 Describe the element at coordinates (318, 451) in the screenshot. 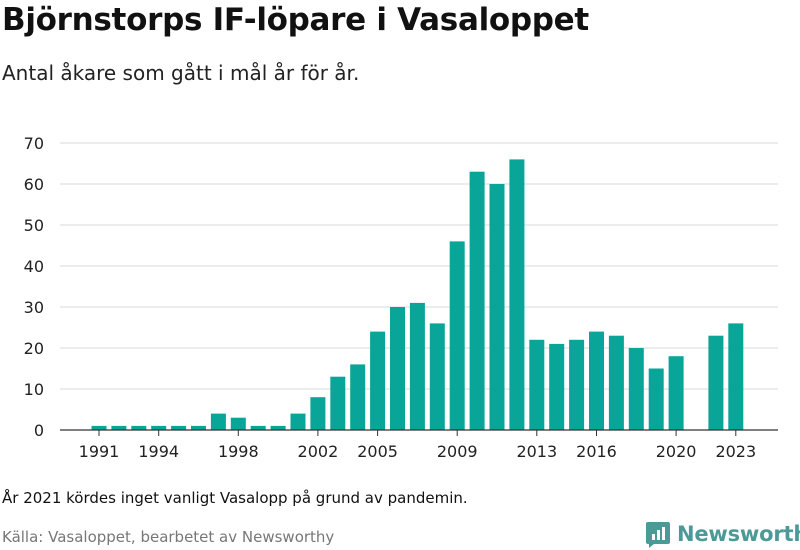

I see `x-tick-label: 2002` at that location.